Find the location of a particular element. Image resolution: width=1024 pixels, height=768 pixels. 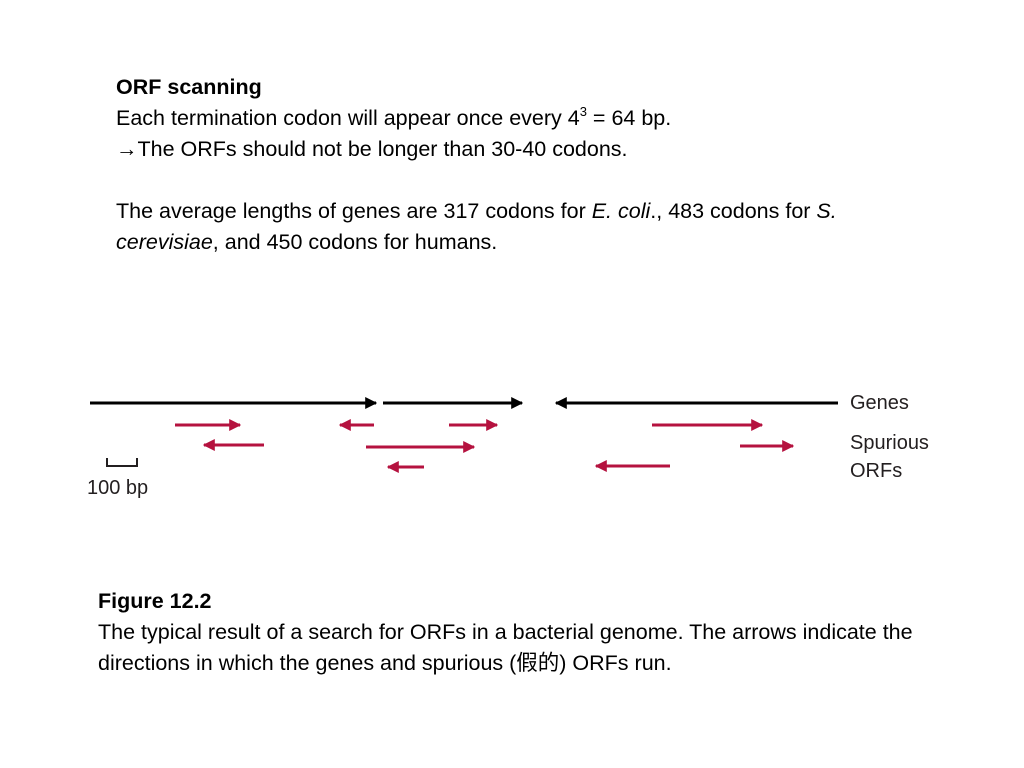

spurious-orf-arrows is located at coordinates (485, 446).